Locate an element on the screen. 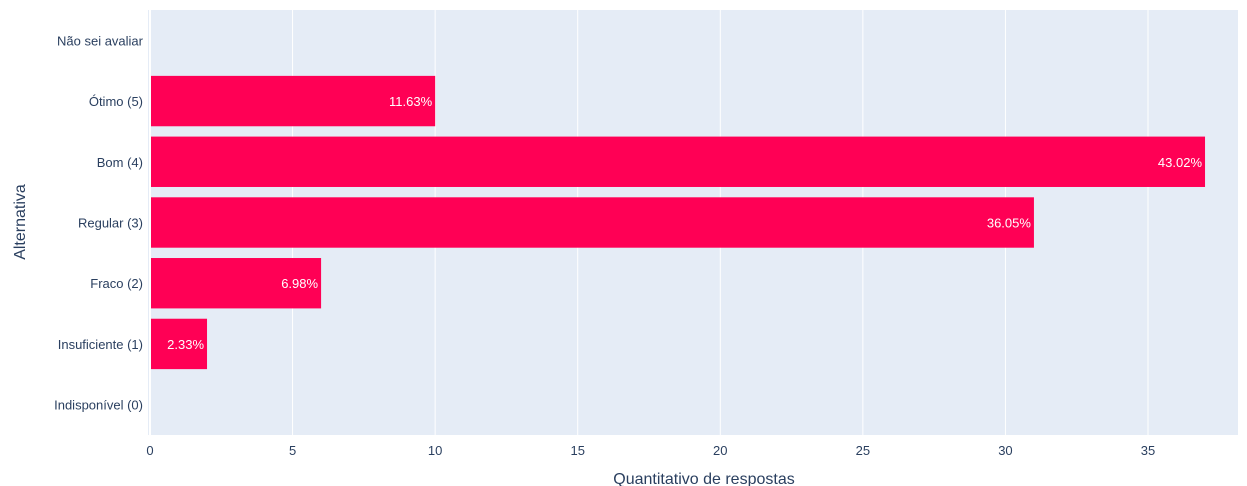 Image resolution: width=1247 pixels, height=486 pixels. x-tick-label: 10 is located at coordinates (435, 450).